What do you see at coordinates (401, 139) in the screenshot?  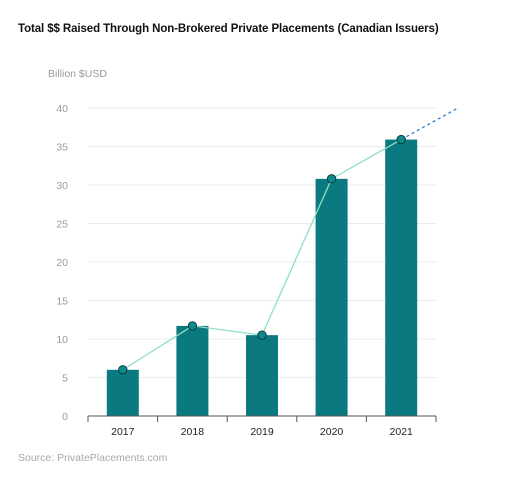 I see `trend-point-2021` at bounding box center [401, 139].